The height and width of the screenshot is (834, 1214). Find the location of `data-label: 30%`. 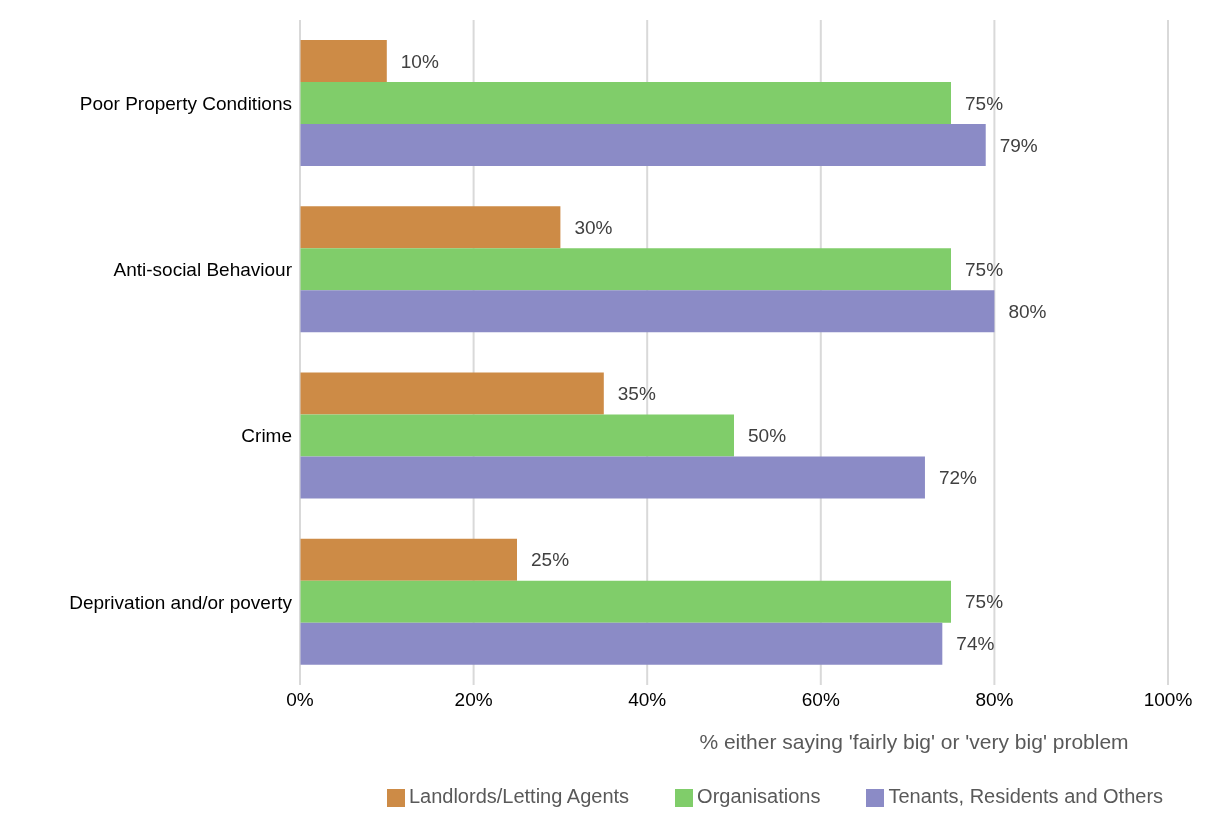

data-label: 30% is located at coordinates (593, 227).